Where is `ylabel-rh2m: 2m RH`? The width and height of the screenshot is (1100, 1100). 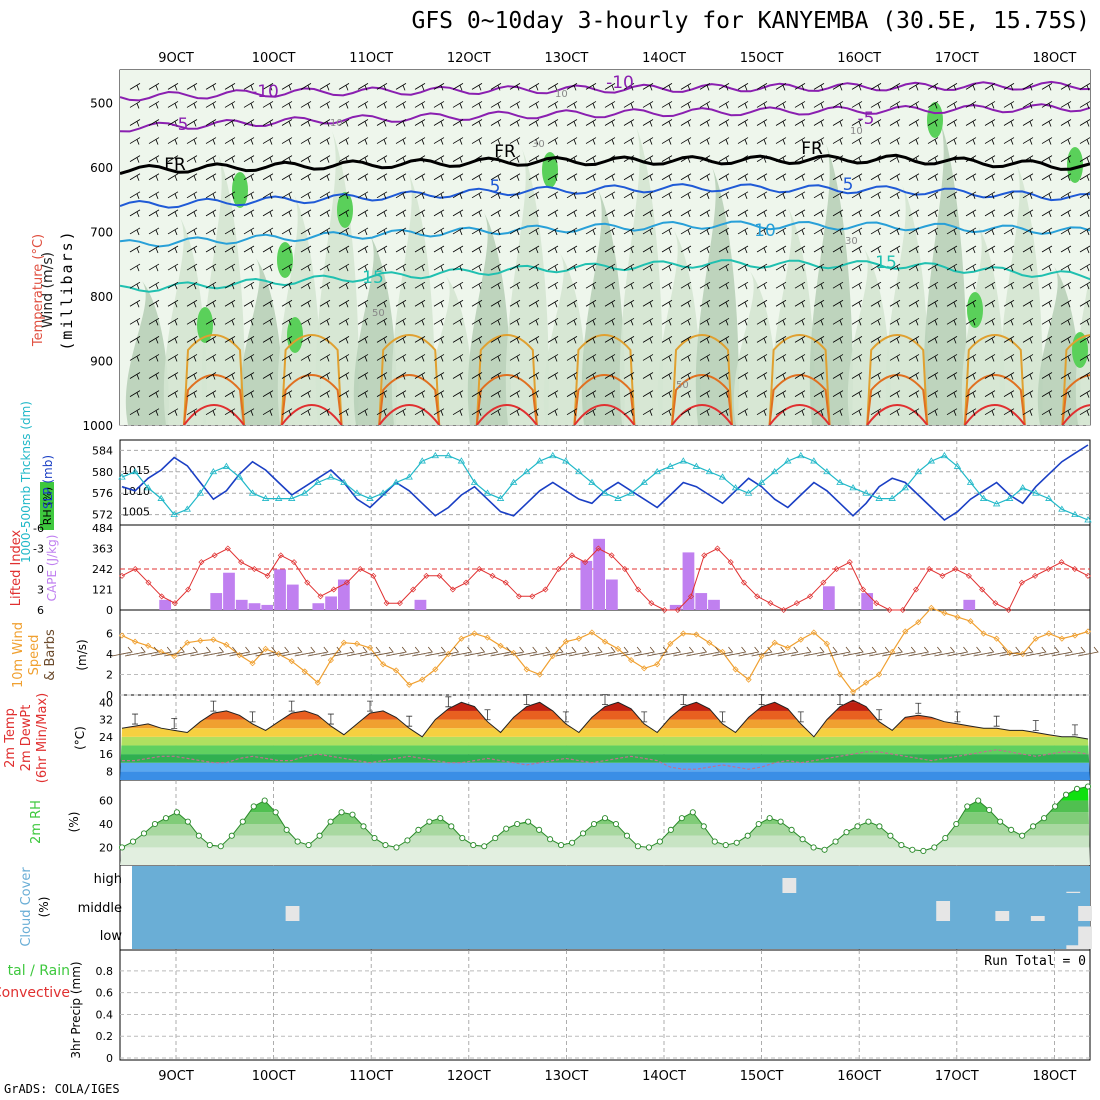
ylabel-rh2m: 2m RH is located at coordinates (36, 822).